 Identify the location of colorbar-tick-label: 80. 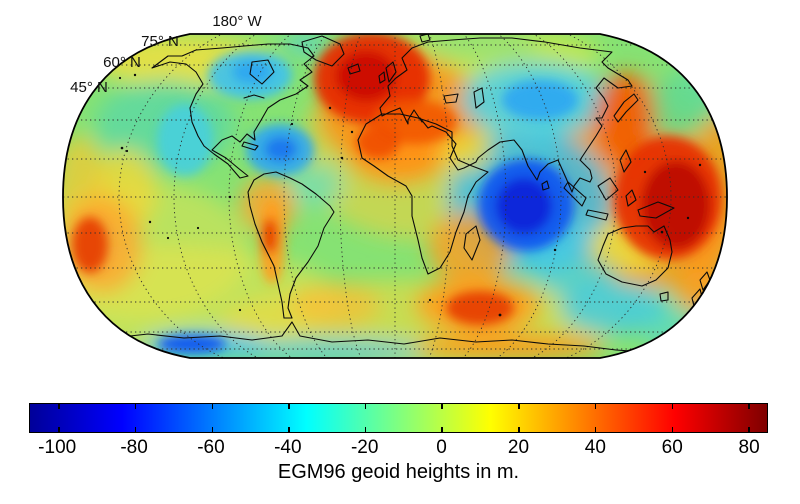
(749, 447).